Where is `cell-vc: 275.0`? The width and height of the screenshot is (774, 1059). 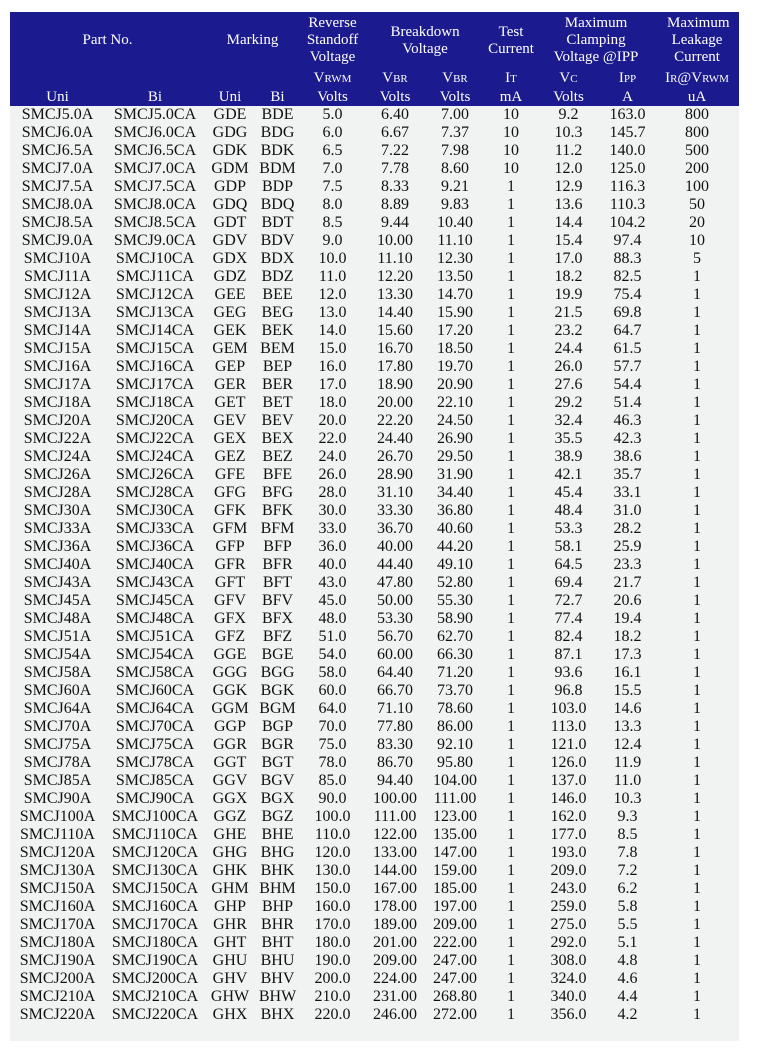
cell-vc: 275.0 is located at coordinates (568, 924).